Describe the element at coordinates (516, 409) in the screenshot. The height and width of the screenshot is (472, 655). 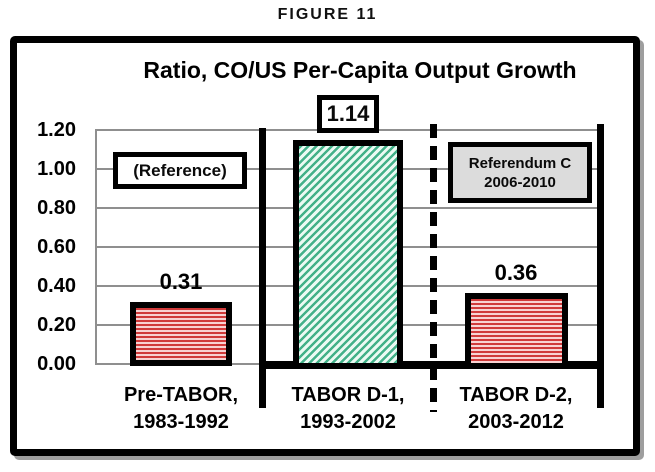
I see `category-label-tabor-d2: TABOR D-2, 2003-2012` at that location.